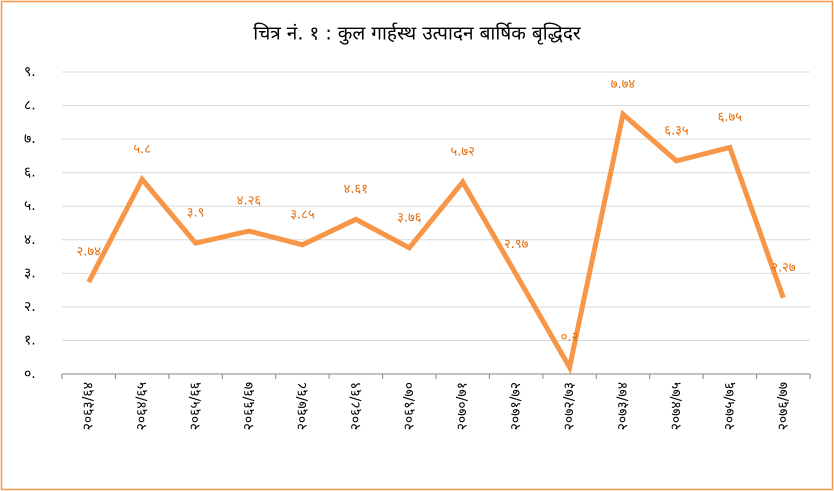 The height and width of the screenshot is (491, 834). Describe the element at coordinates (463, 406) in the screenshot. I see `x-tick-label: २०७०/७१` at that location.